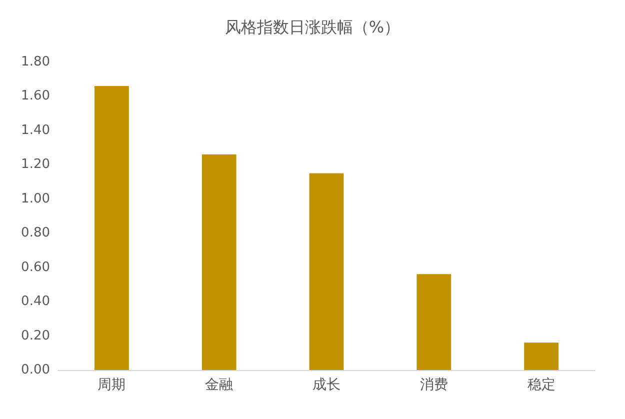 This screenshot has height=419, width=625. Describe the element at coordinates (35, 62) in the screenshot. I see `y-tick-label: 1.80` at that location.